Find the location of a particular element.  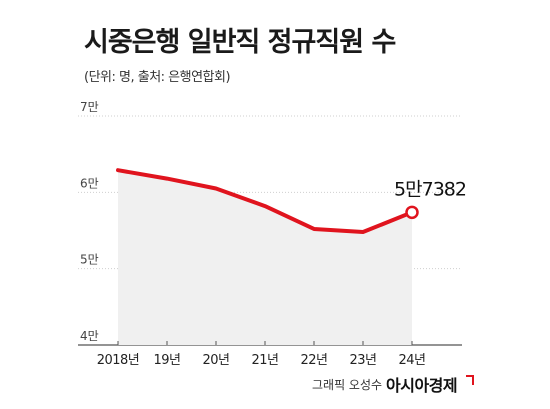

x-tick-label: 2018년 is located at coordinates (118, 360).